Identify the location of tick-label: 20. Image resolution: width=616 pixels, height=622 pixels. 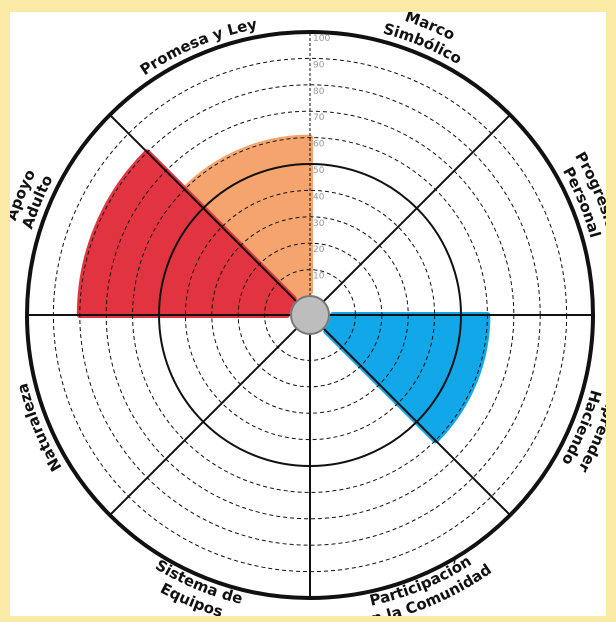
(319, 250).